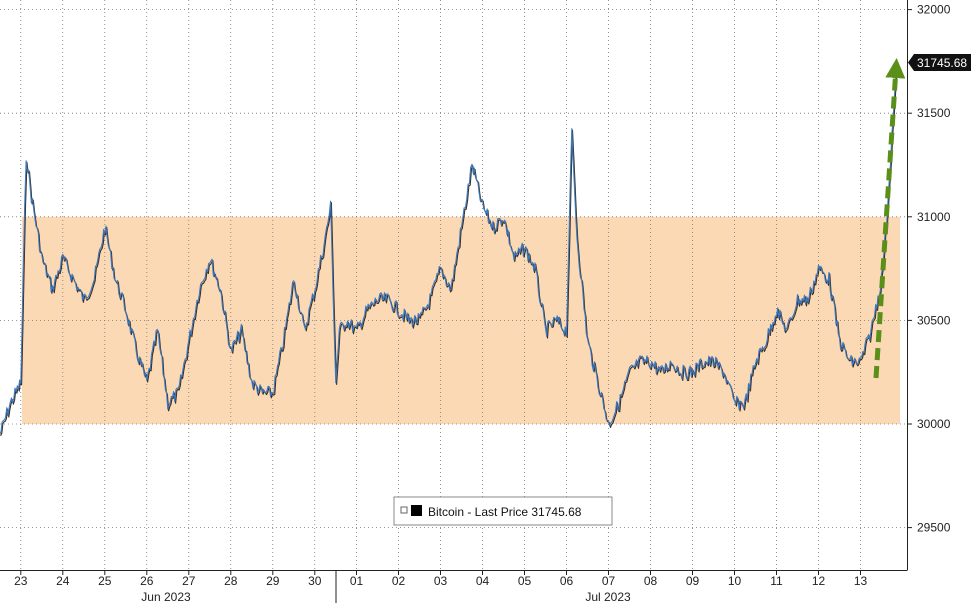 This screenshot has height=603, width=971. I want to click on x-tick-label: 04, so click(483, 581).